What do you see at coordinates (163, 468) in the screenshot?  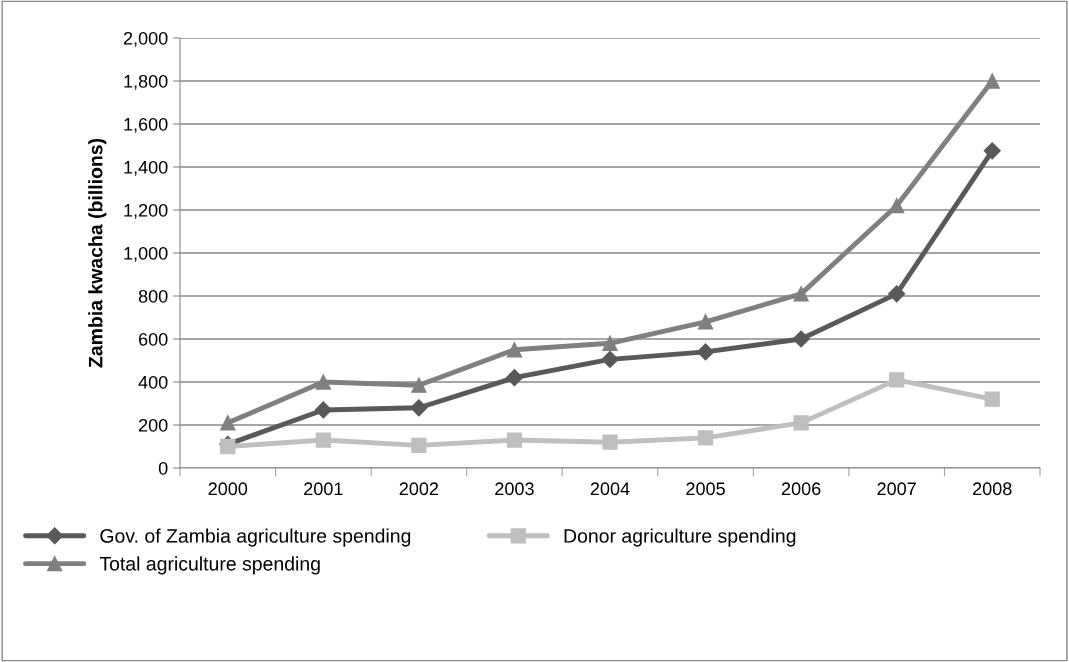 I see `y-tick-label: 0` at bounding box center [163, 468].